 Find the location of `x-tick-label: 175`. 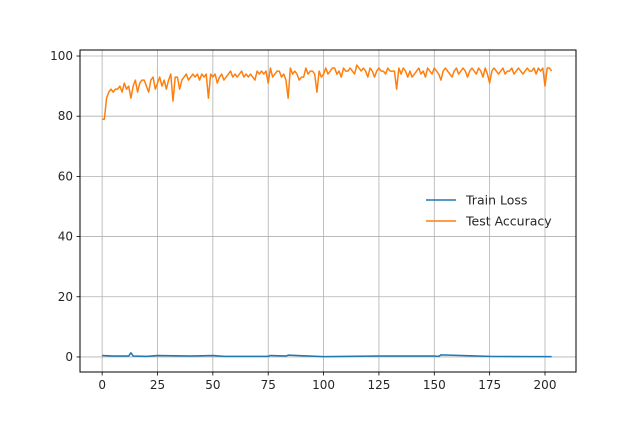

x-tick-label: 175 is located at coordinates (489, 385).